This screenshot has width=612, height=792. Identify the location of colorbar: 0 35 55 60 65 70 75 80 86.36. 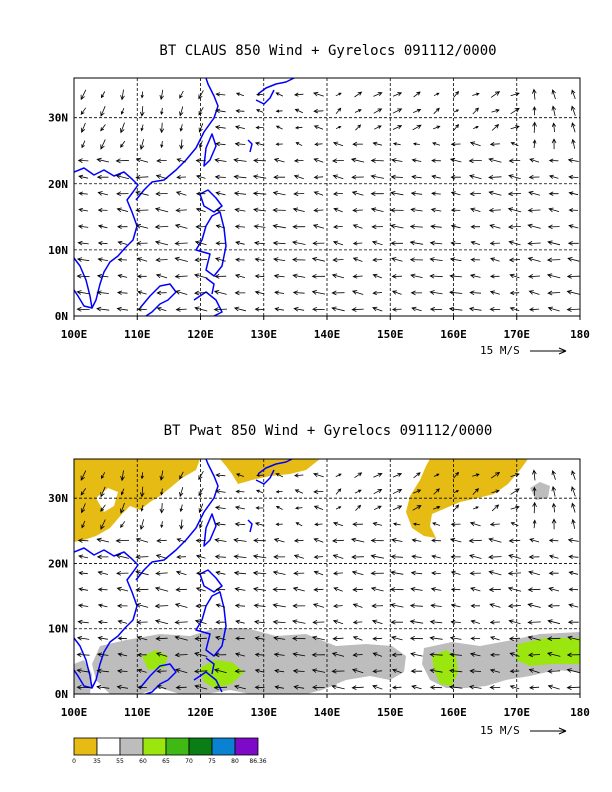
(169, 751).